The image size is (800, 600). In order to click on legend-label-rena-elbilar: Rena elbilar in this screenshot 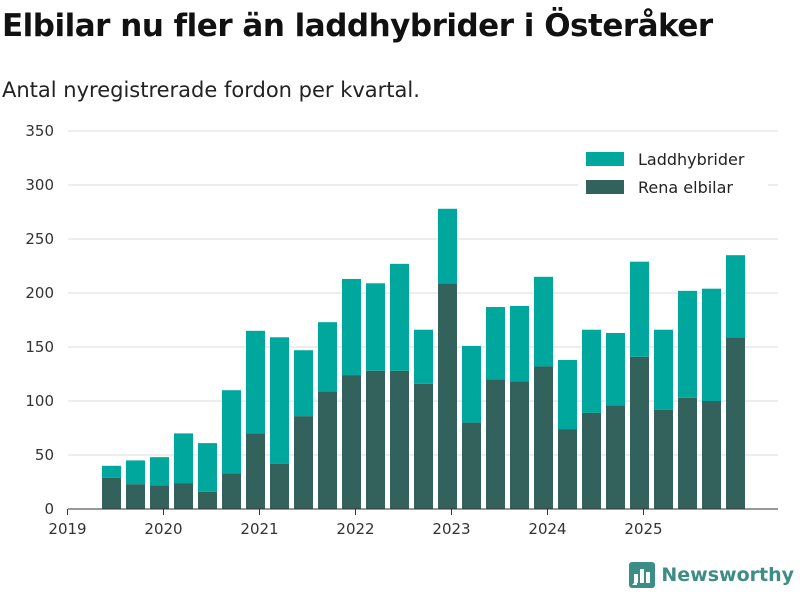, I will do `click(685, 187)`.